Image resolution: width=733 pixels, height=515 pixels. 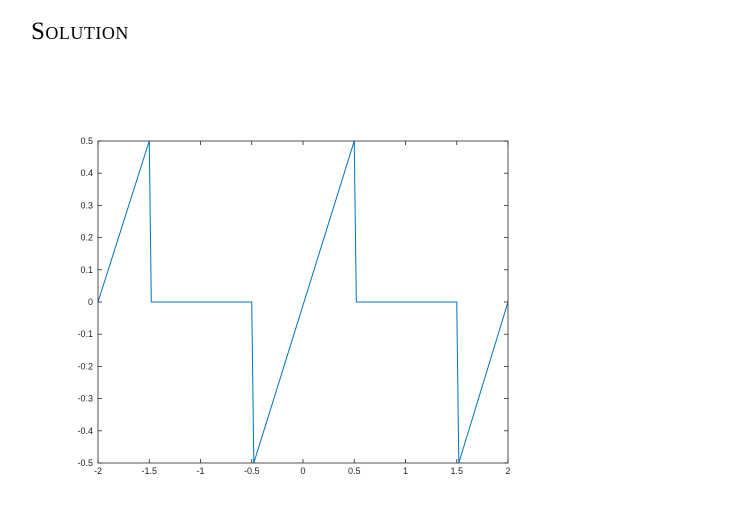 I want to click on x-tick-label: -2, so click(x=98, y=471).